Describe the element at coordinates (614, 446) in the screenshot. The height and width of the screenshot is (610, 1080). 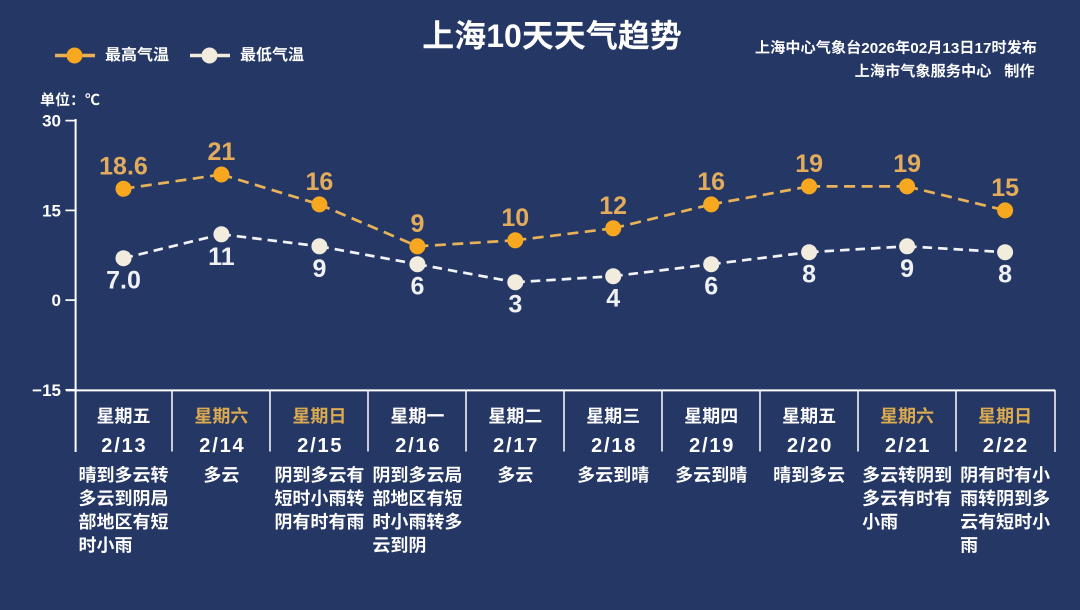
I see `svg-text: 2/18` at that location.